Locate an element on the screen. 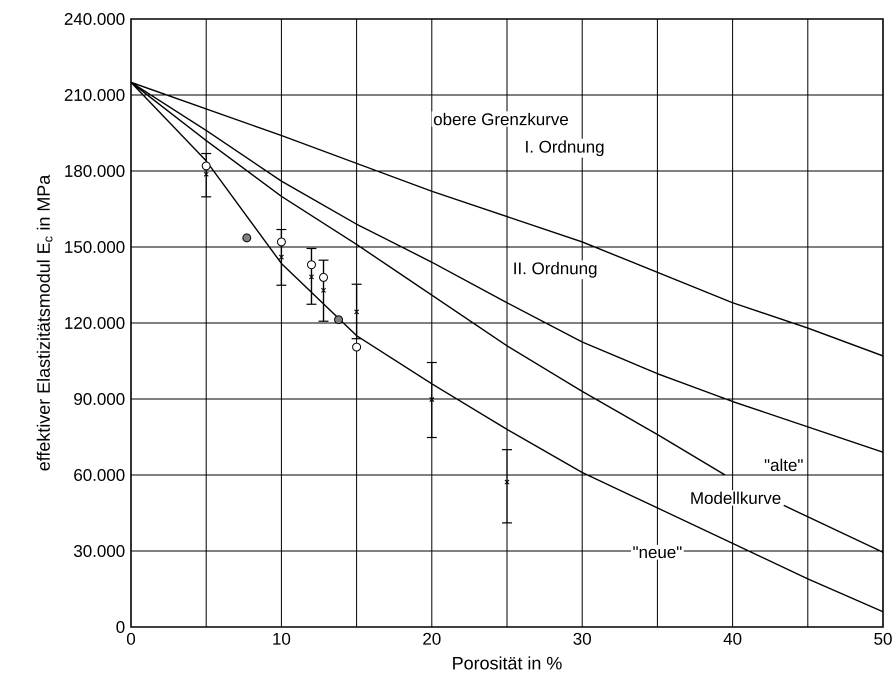 The width and height of the screenshot is (894, 691). x-tick-label: 10 is located at coordinates (281, 638).